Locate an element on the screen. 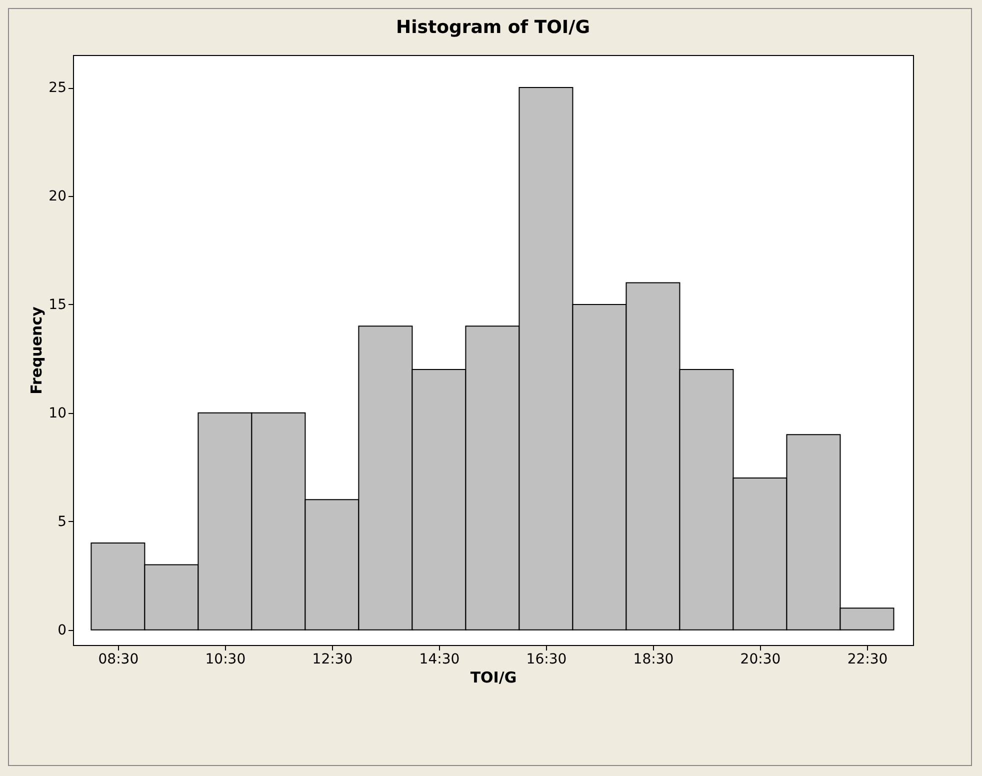 The width and height of the screenshot is (982, 776). x-tick-label: 20:30 is located at coordinates (760, 660).